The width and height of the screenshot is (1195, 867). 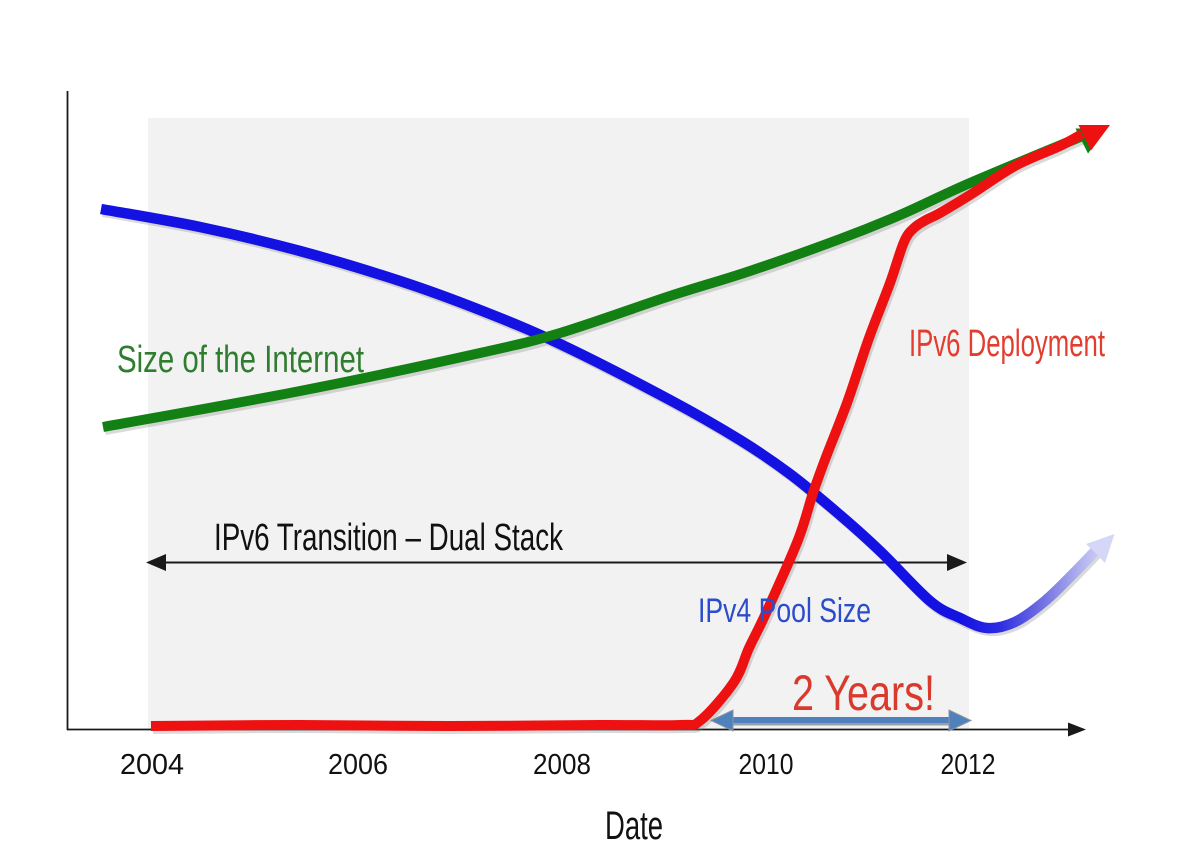 What do you see at coordinates (634, 826) in the screenshot?
I see `svg-text: Date` at bounding box center [634, 826].